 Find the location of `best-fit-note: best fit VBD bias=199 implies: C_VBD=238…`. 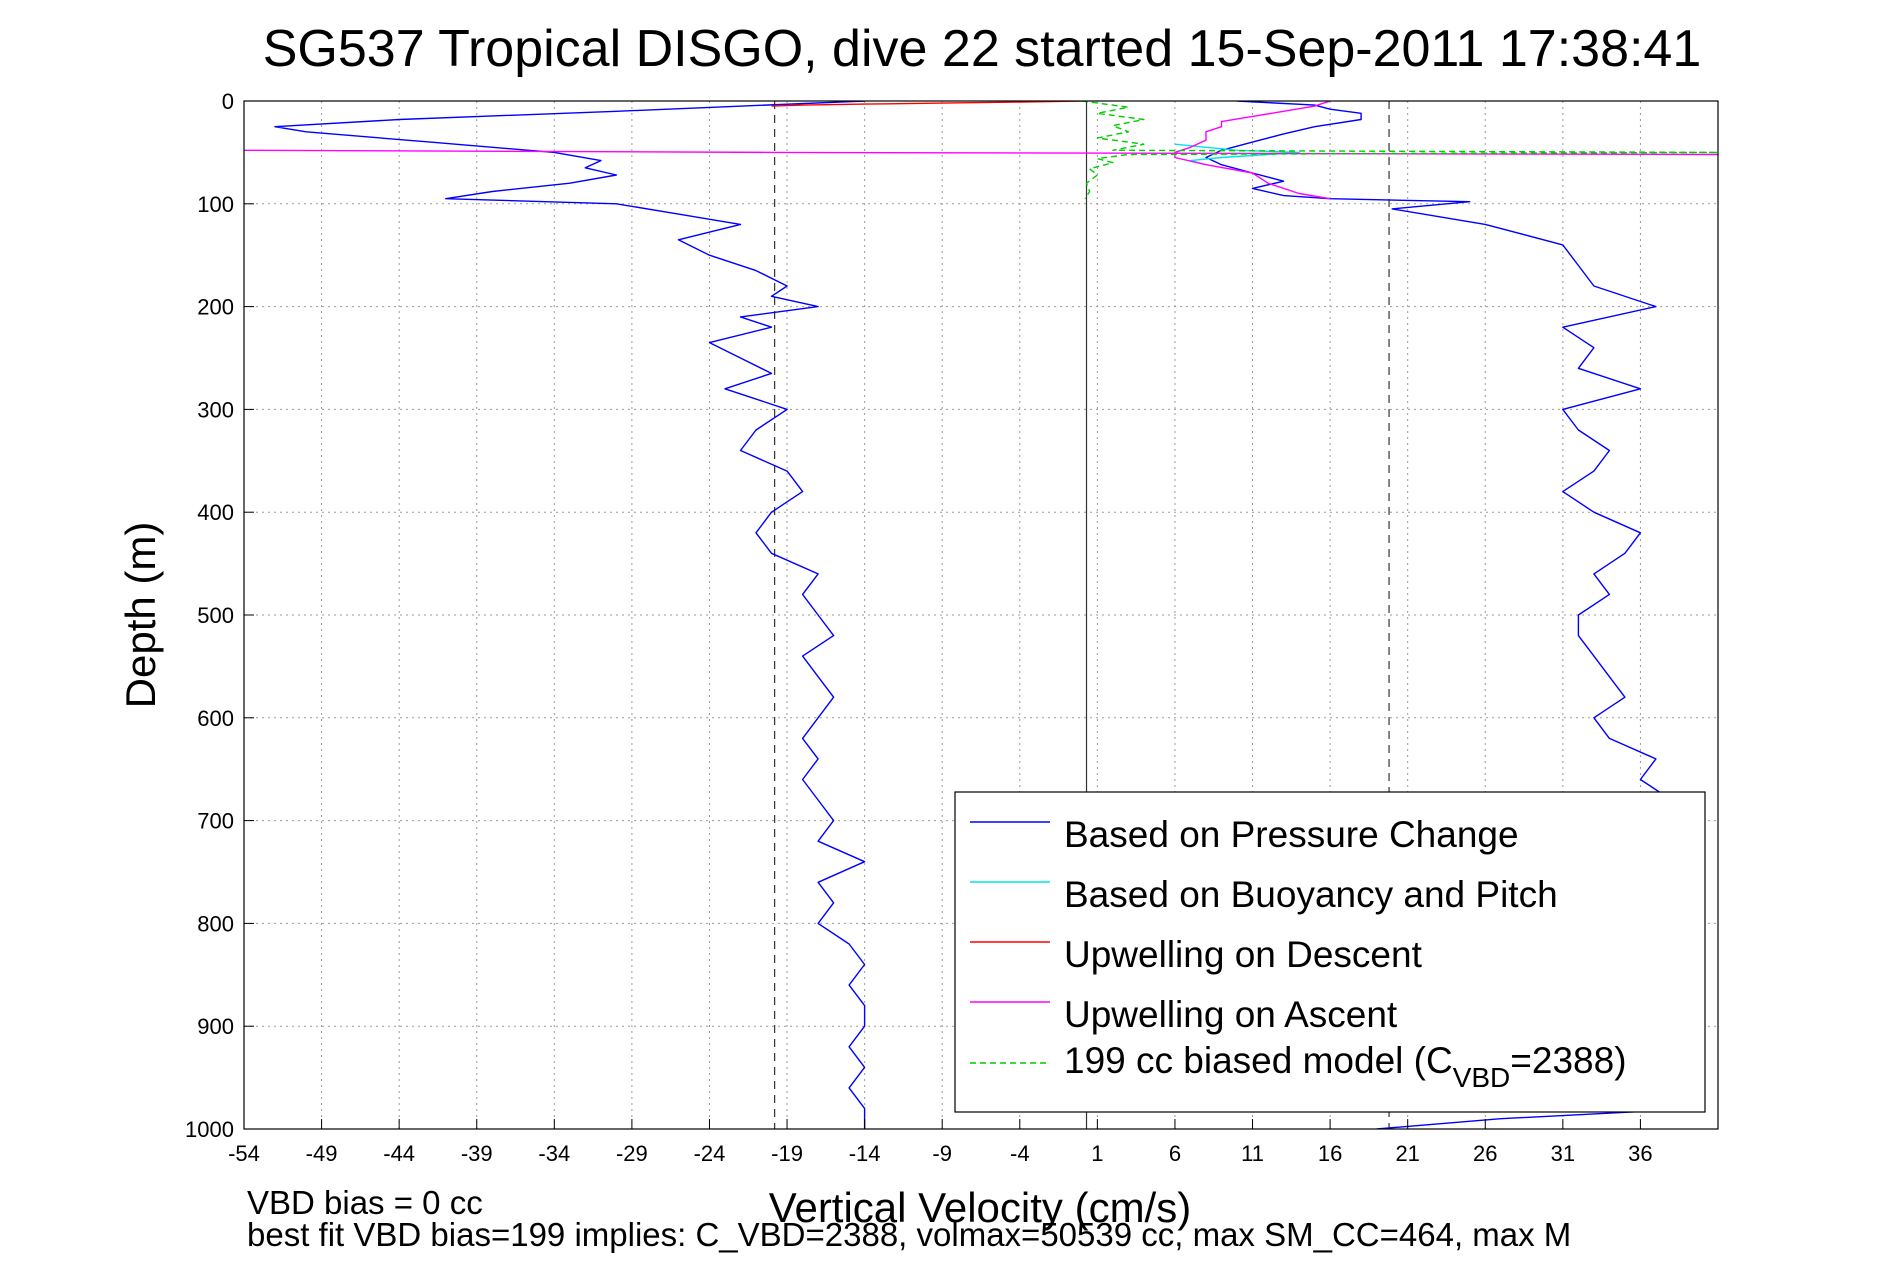

best-fit-note: best fit VBD bias=199 implies: C_VBD=238… is located at coordinates (909, 1234).